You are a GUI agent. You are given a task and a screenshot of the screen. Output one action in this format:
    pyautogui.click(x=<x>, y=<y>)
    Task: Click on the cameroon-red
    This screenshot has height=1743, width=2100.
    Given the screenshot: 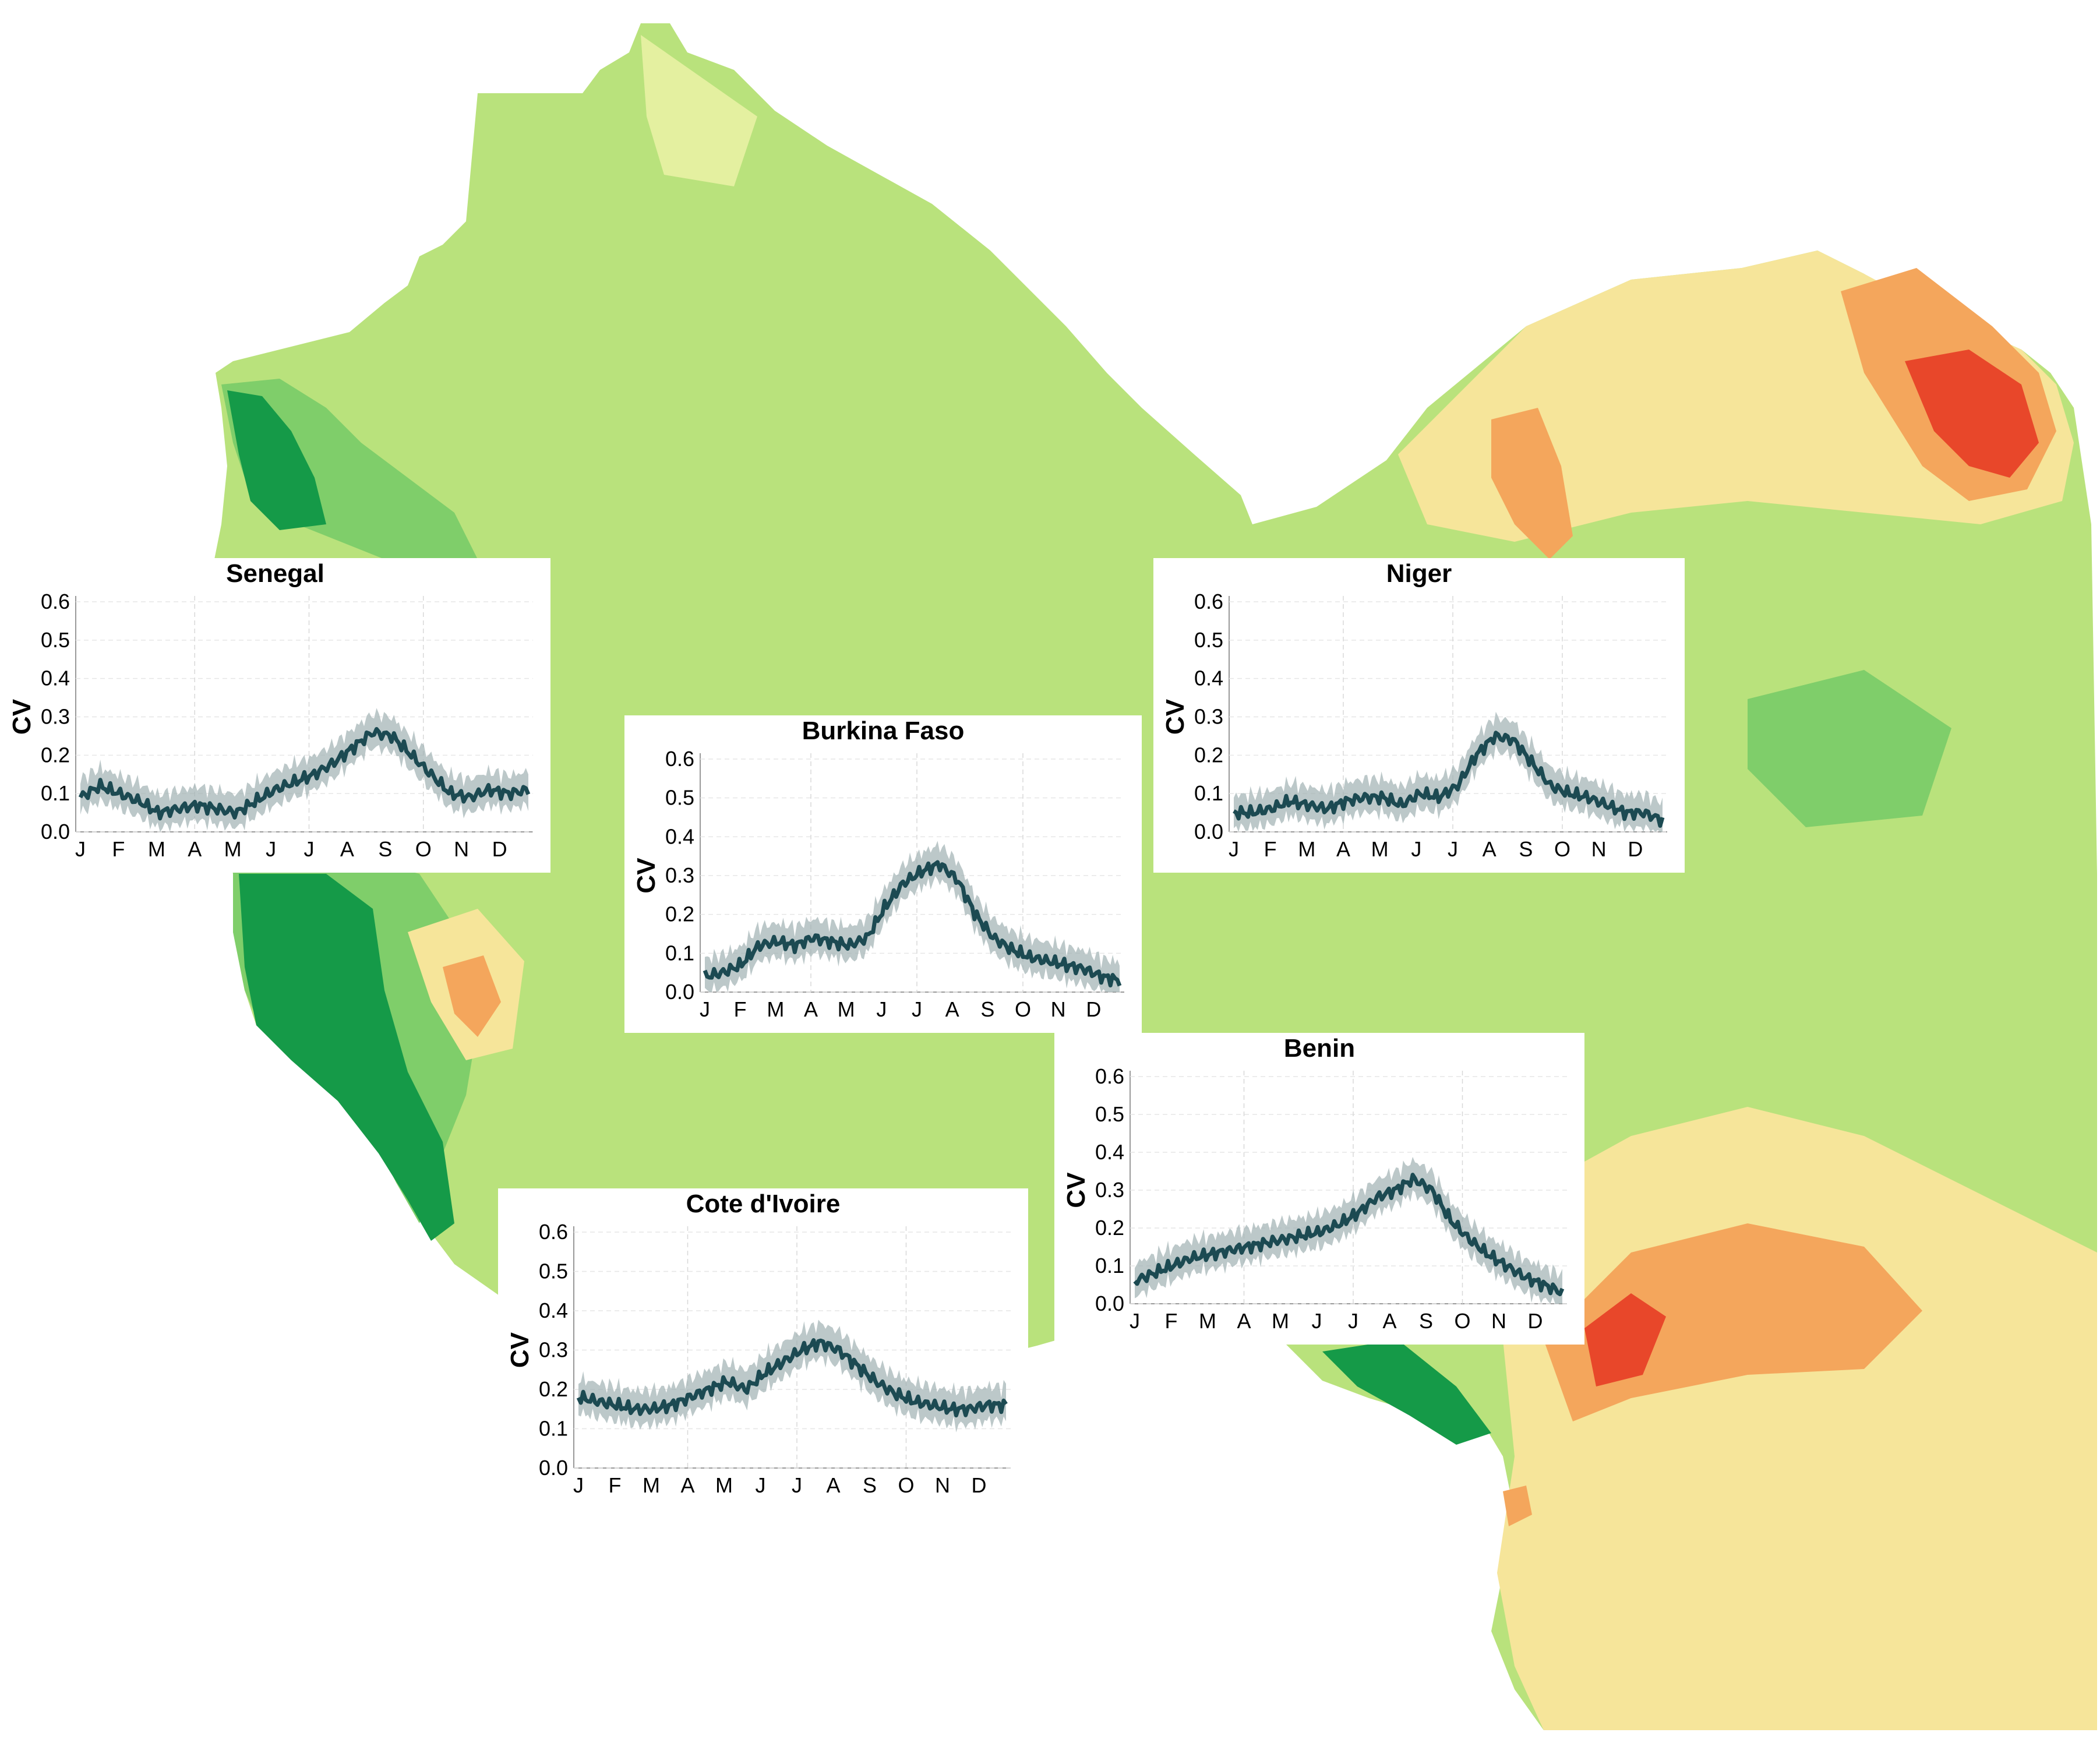 What is the action you would take?
    pyautogui.click(x=1625, y=1339)
    